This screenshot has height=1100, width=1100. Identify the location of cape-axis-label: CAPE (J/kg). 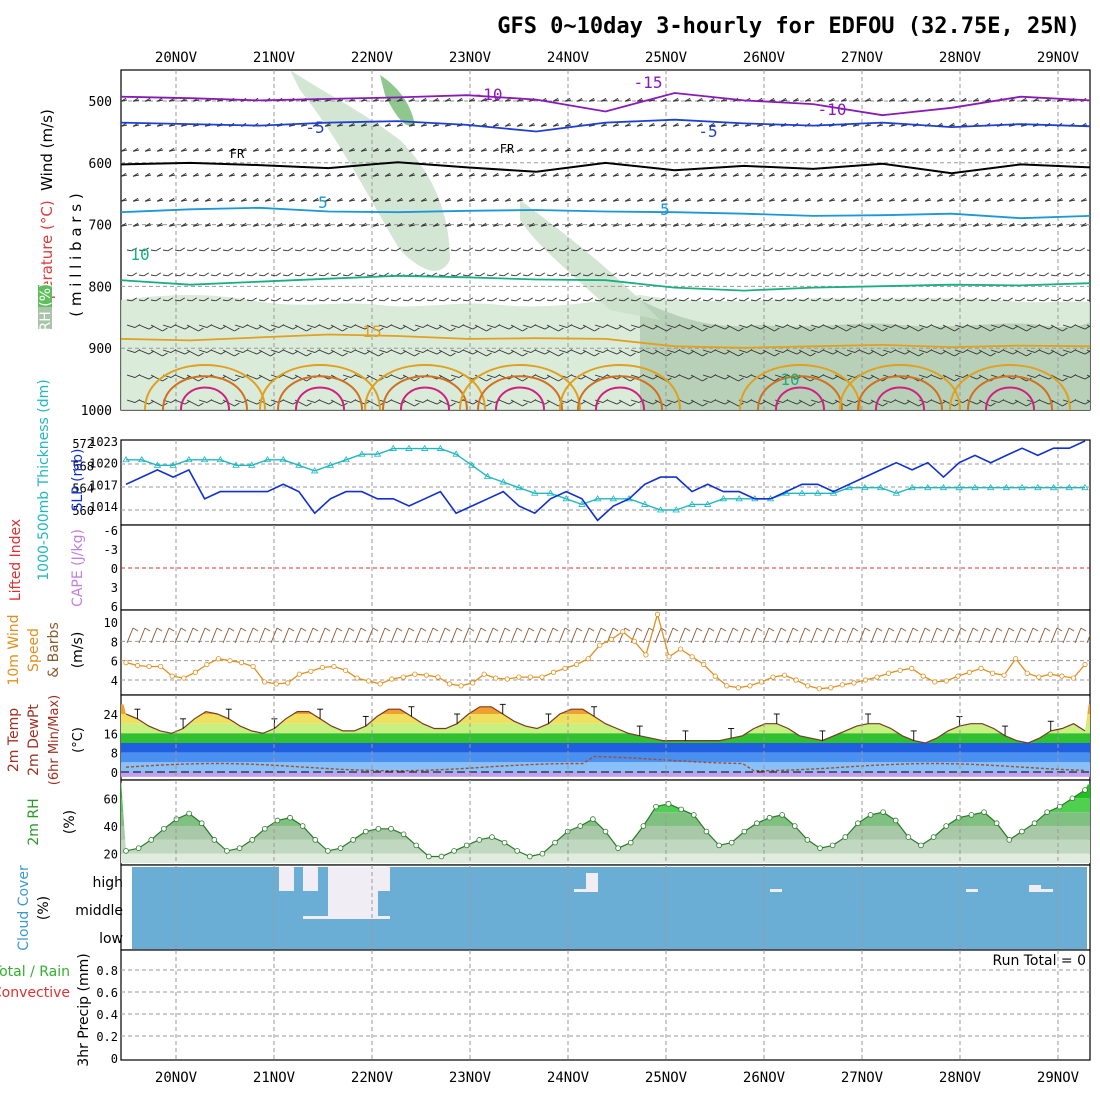
(78, 568).